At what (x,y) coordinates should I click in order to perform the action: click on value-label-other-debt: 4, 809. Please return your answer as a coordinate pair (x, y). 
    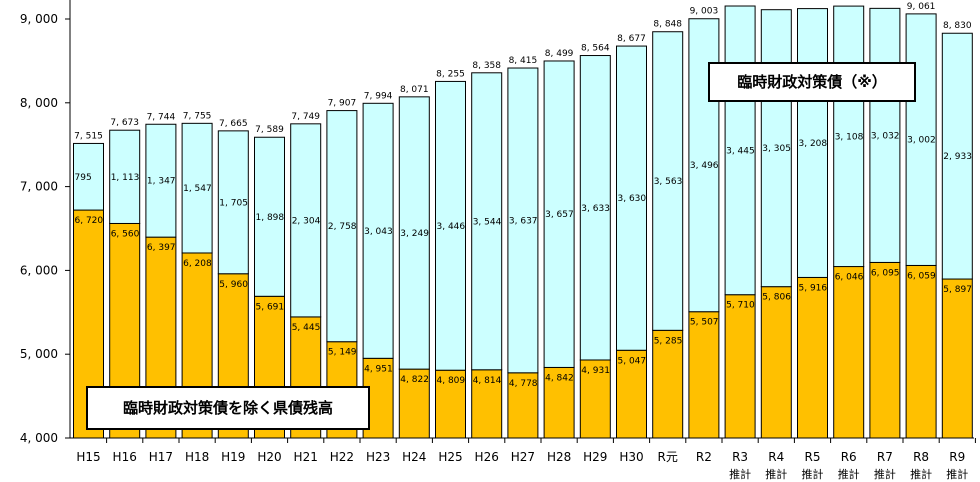
    Looking at the image, I should click on (451, 381).